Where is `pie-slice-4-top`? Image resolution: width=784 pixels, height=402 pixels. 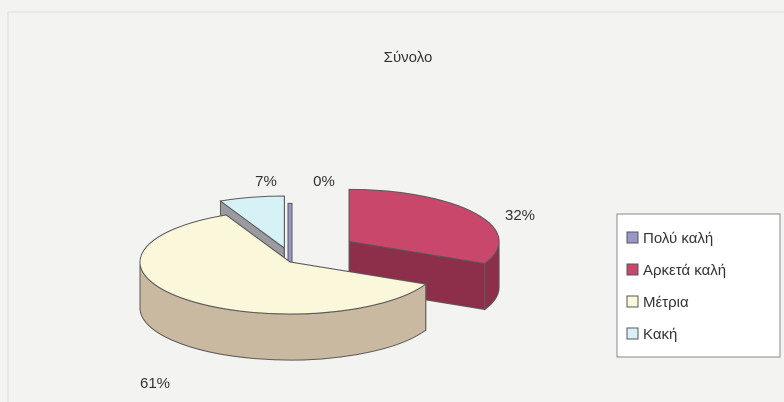
pie-slice-4-top is located at coordinates (252, 222).